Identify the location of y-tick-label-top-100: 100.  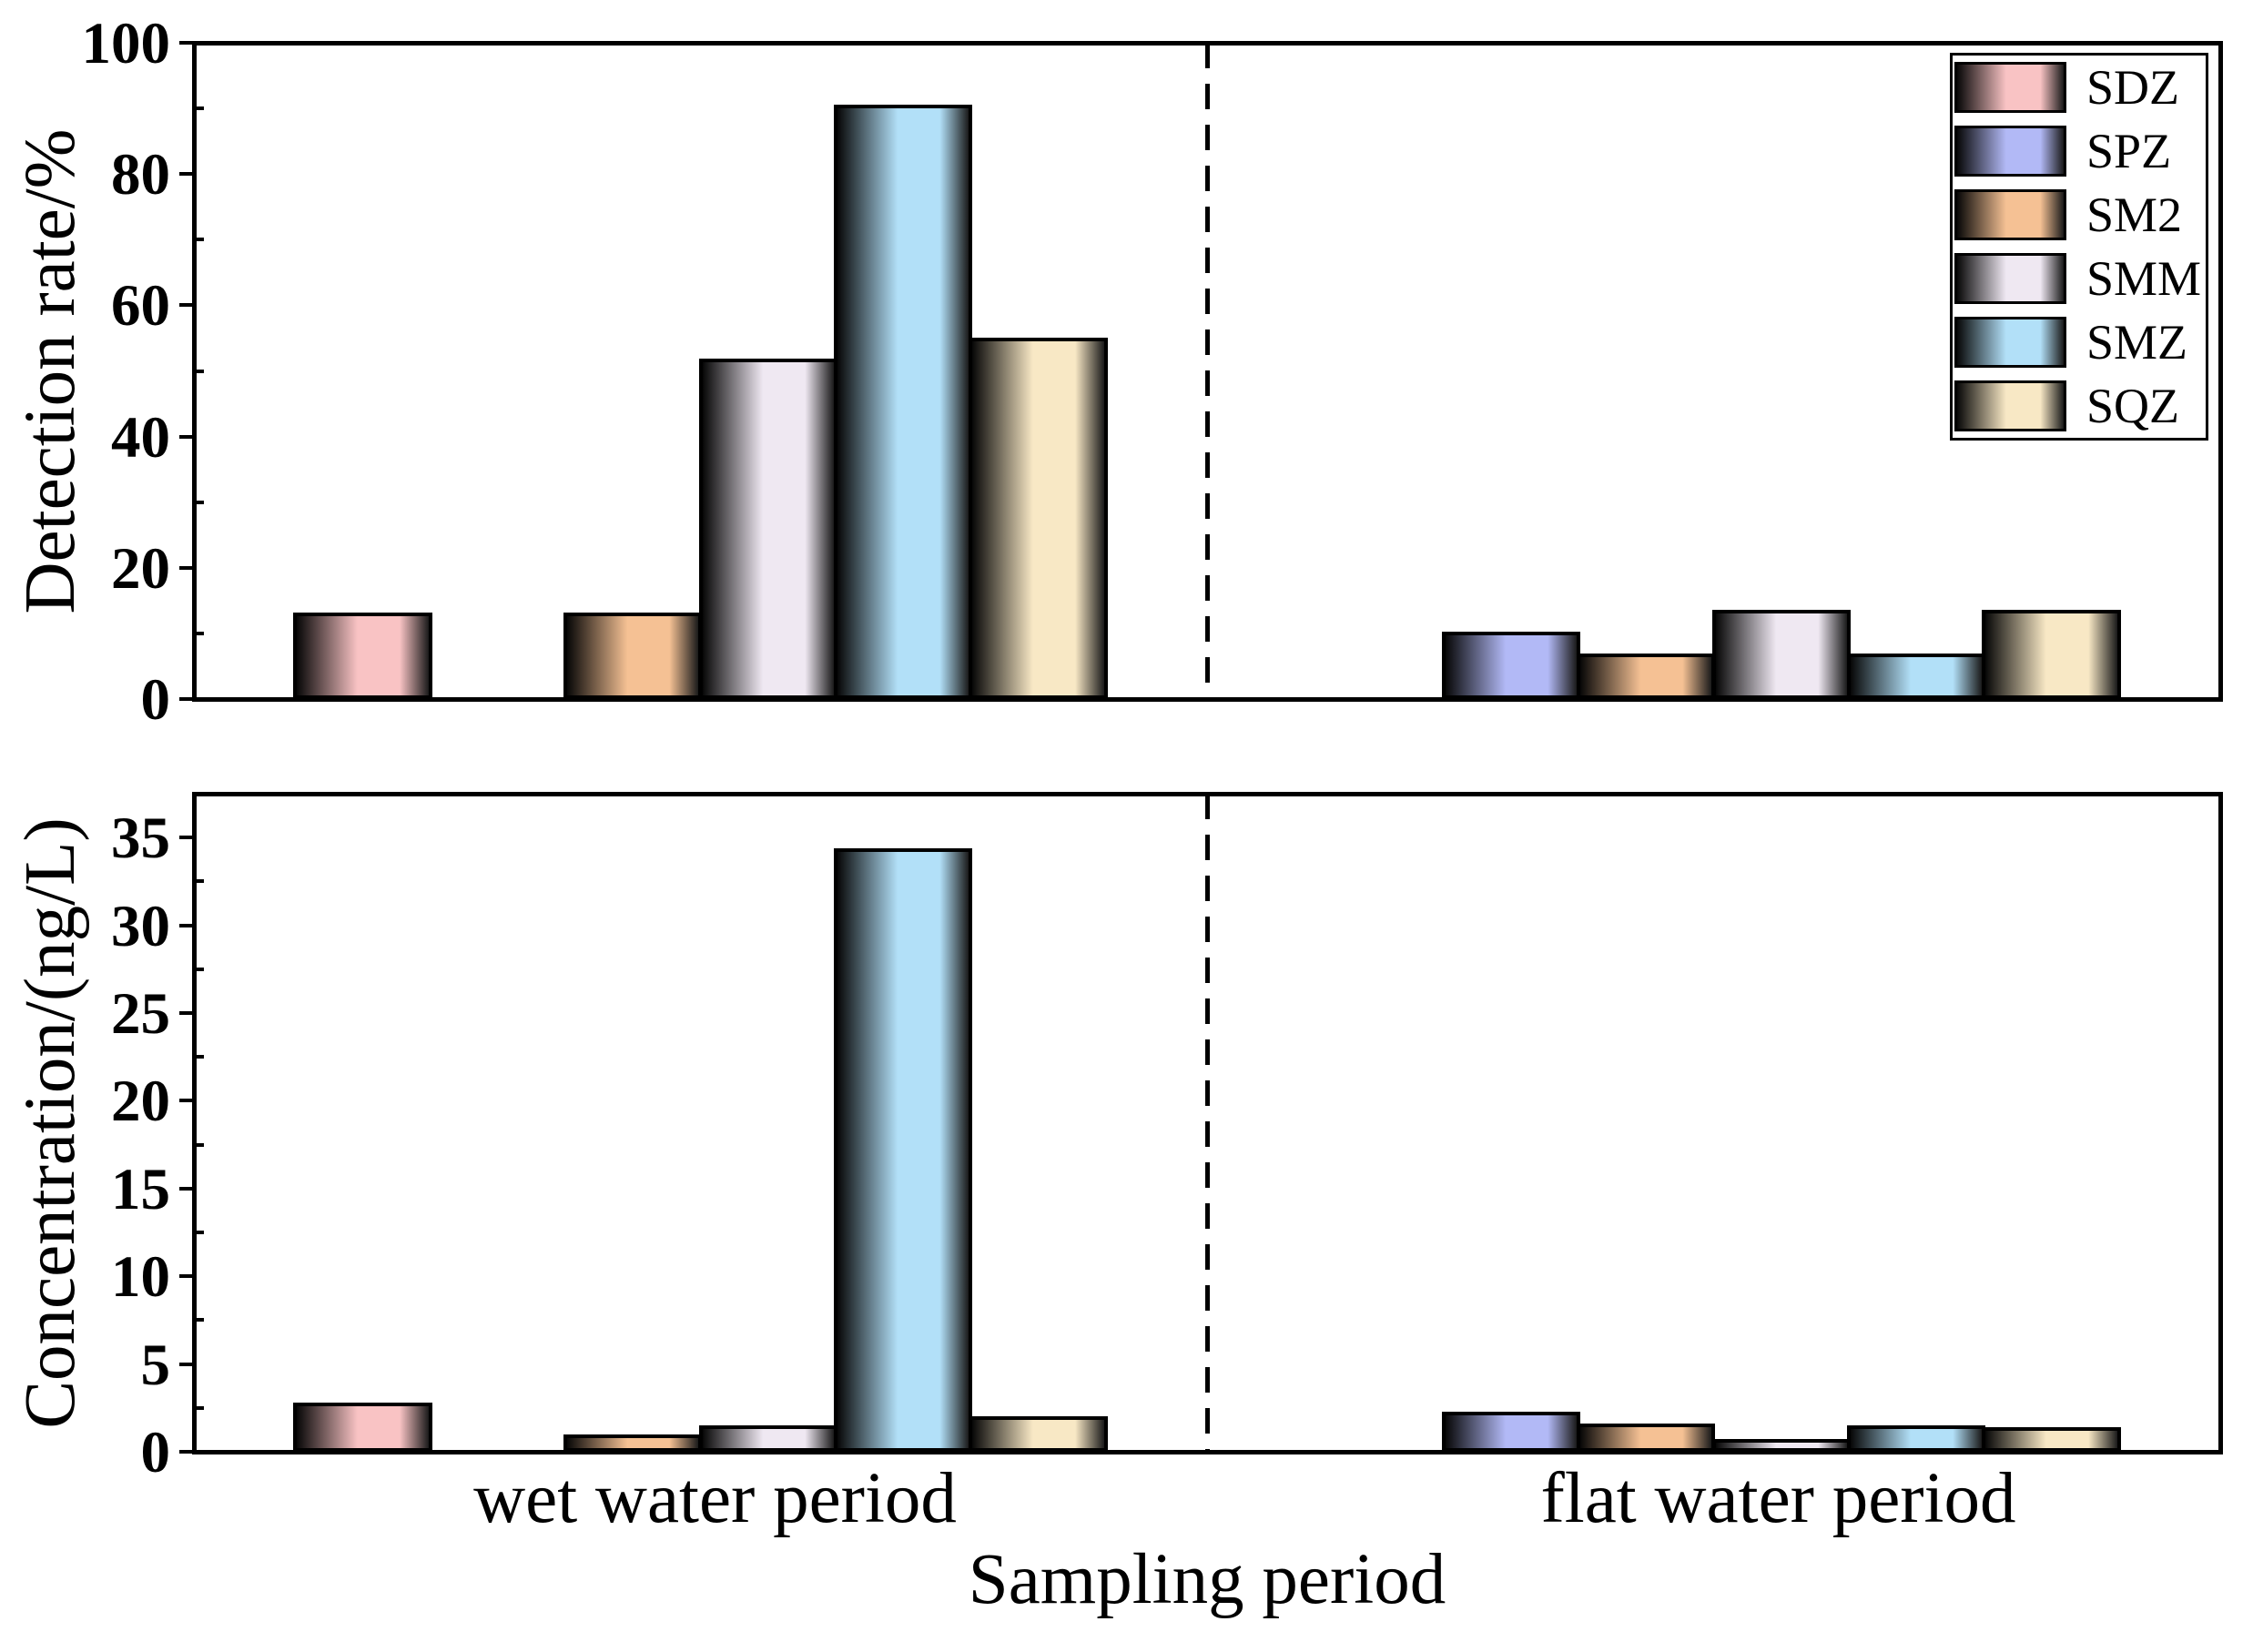
(126, 44).